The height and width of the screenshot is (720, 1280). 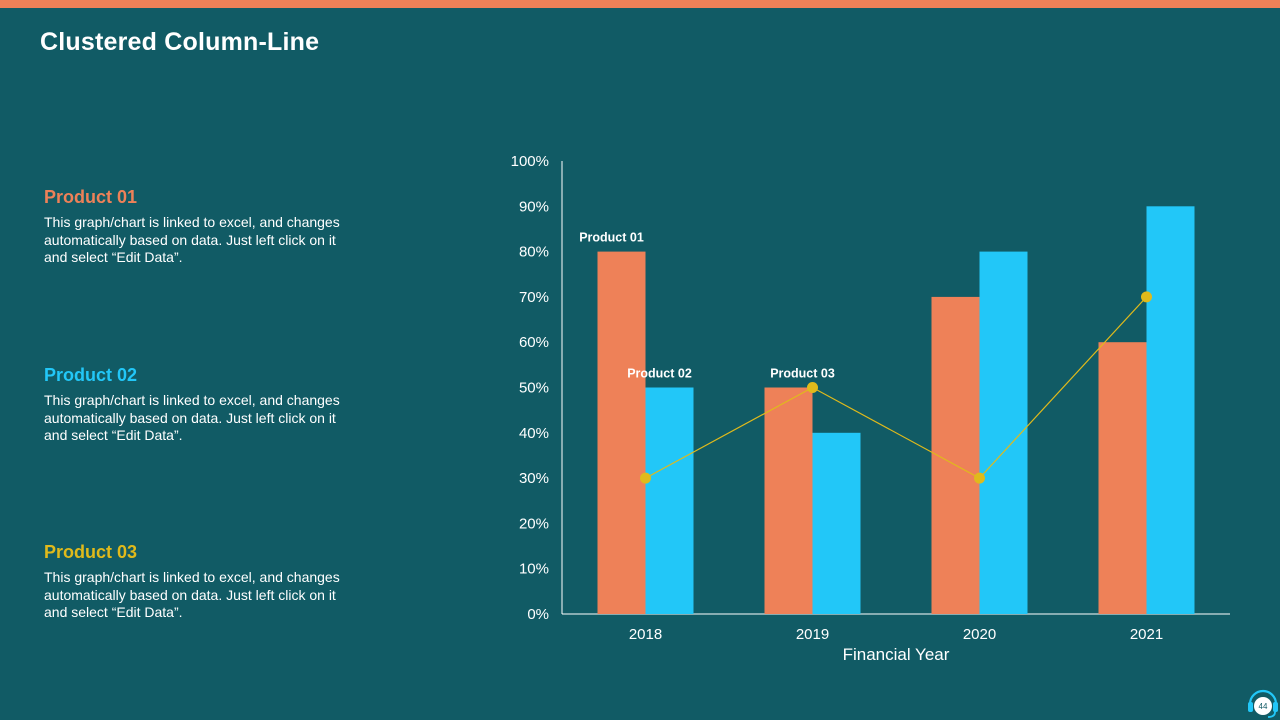 What do you see at coordinates (534, 206) in the screenshot?
I see `y-tick-label: 90%` at bounding box center [534, 206].